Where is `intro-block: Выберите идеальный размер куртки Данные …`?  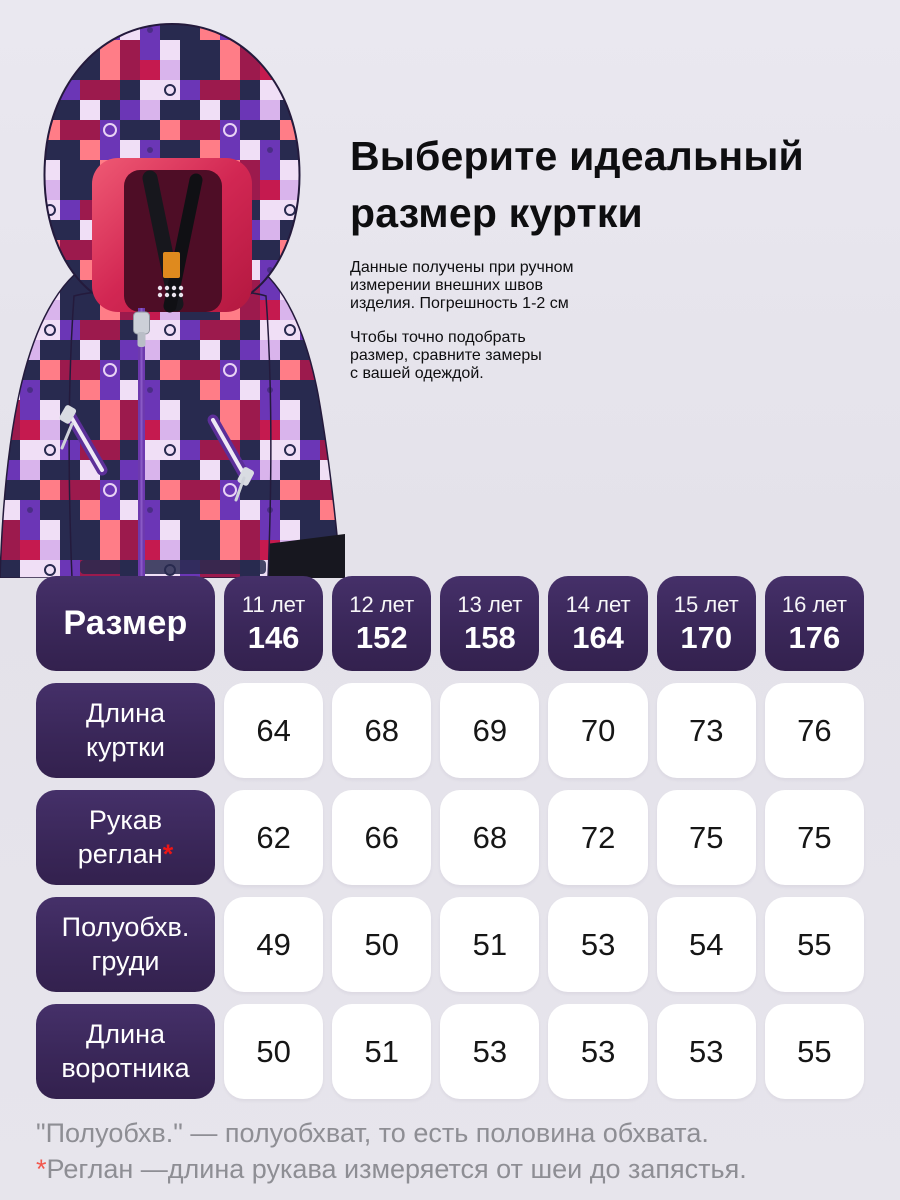 intro-block: Выберите идеальный размер куртки Данные … is located at coordinates (620, 263).